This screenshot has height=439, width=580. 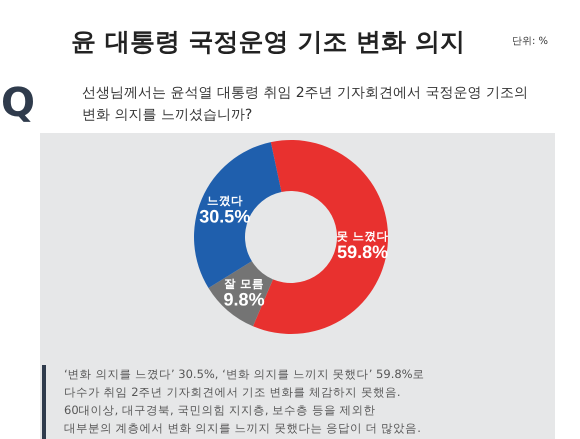 I want to click on slice-label: 잘 모름, so click(x=244, y=283).